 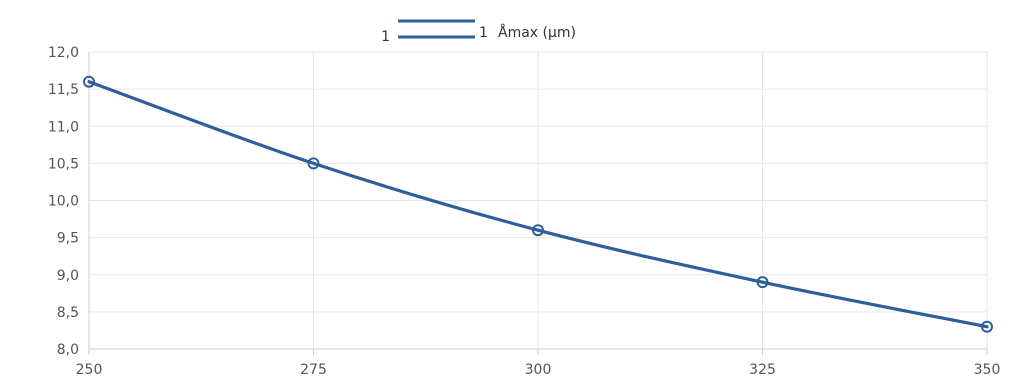 What do you see at coordinates (63, 53) in the screenshot?
I see `y-tick-label: 12,0` at bounding box center [63, 53].